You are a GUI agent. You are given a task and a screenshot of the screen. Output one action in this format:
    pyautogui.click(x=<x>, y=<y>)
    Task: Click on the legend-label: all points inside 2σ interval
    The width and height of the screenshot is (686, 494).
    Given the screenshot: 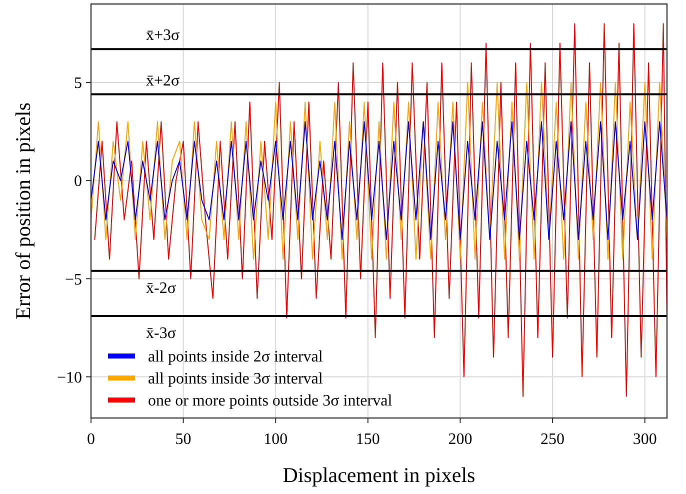 What is the action you would take?
    pyautogui.click(x=236, y=357)
    